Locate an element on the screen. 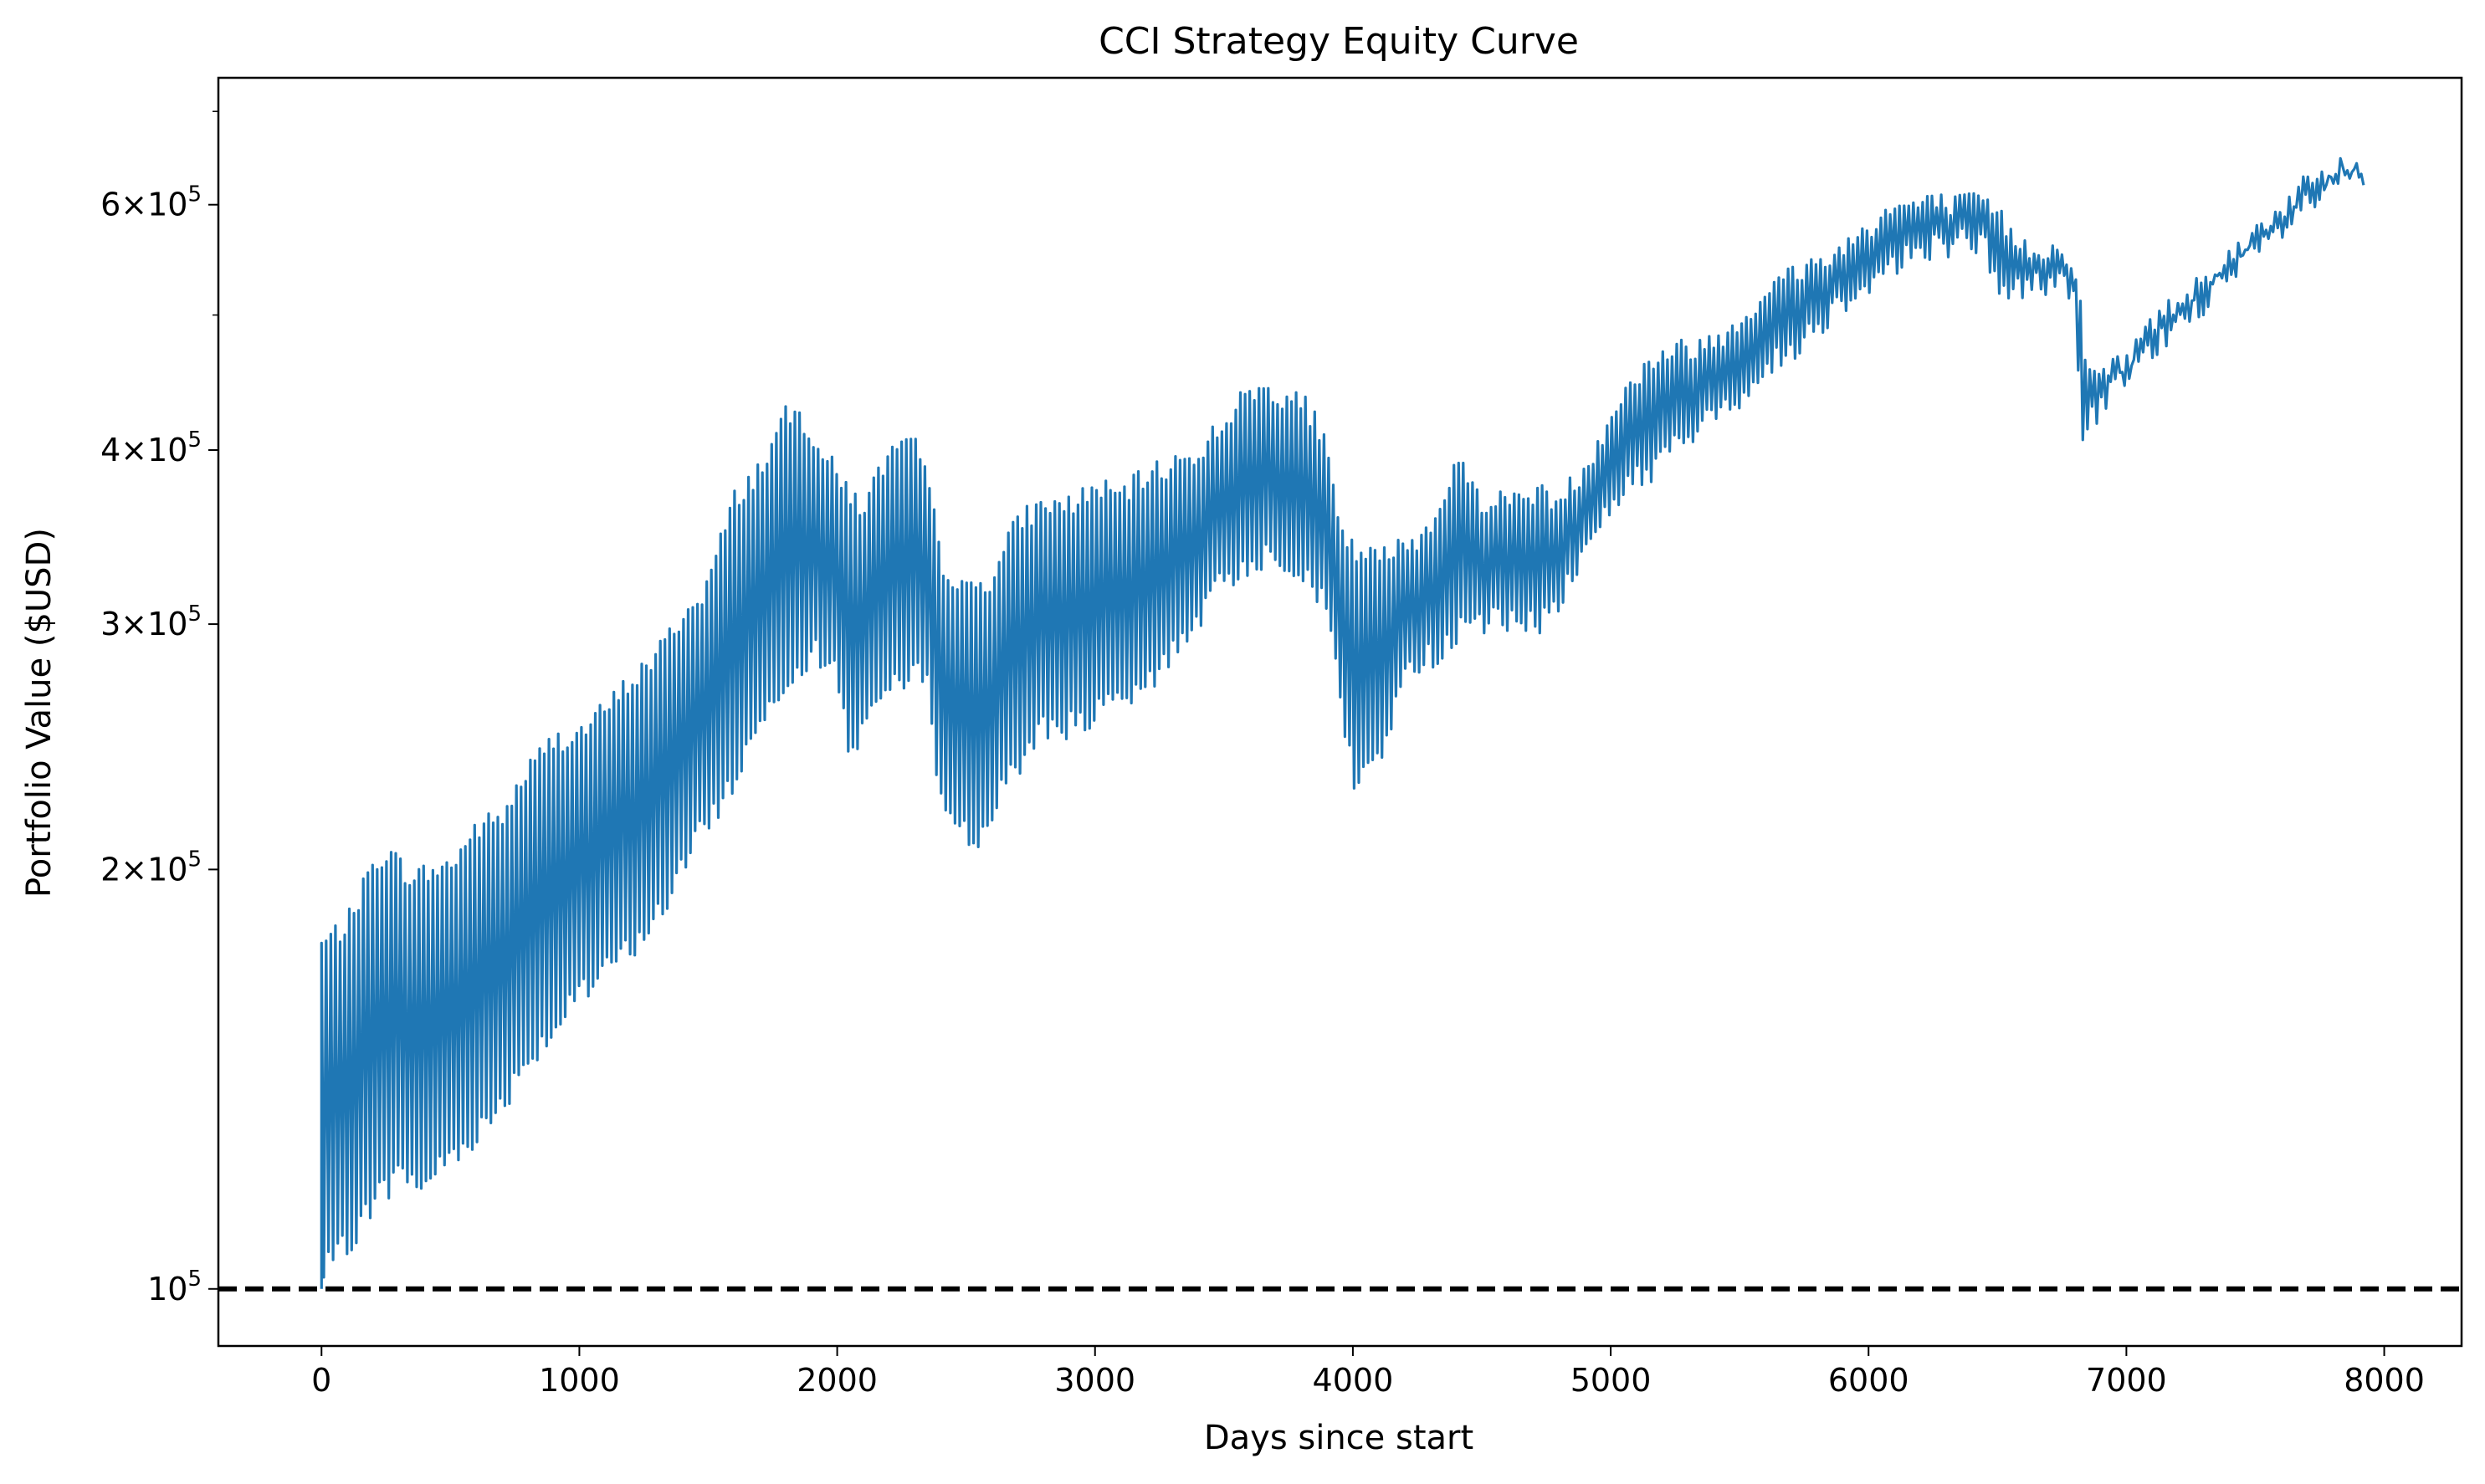 Image resolution: width=2485 pixels, height=1484 pixels. y-axis-ticks: 105 2×10⁵ 3×10⁵ 4×10⁵ 6×10⁵ is located at coordinates (159, 708).